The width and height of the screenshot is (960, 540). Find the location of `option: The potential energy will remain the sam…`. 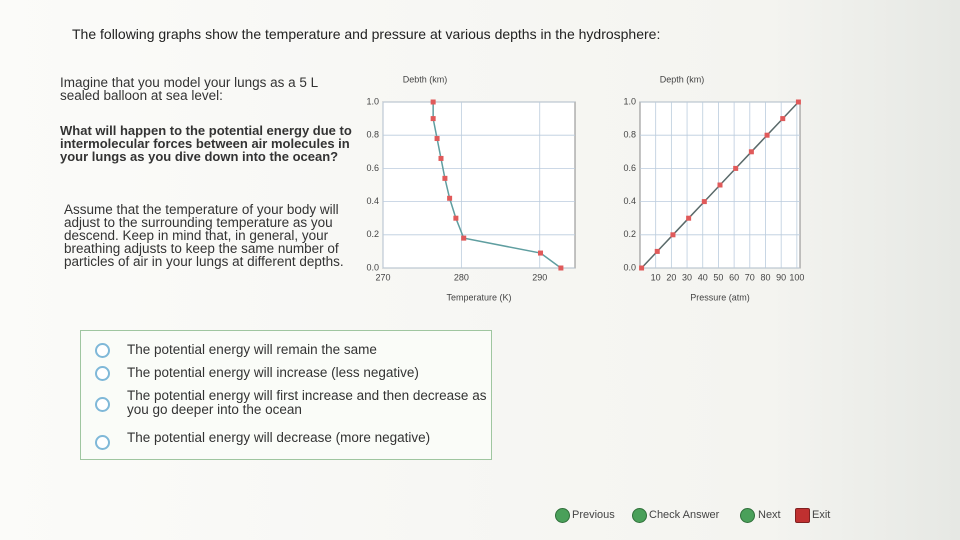

option: The potential energy will remain the sam… is located at coordinates (252, 349).